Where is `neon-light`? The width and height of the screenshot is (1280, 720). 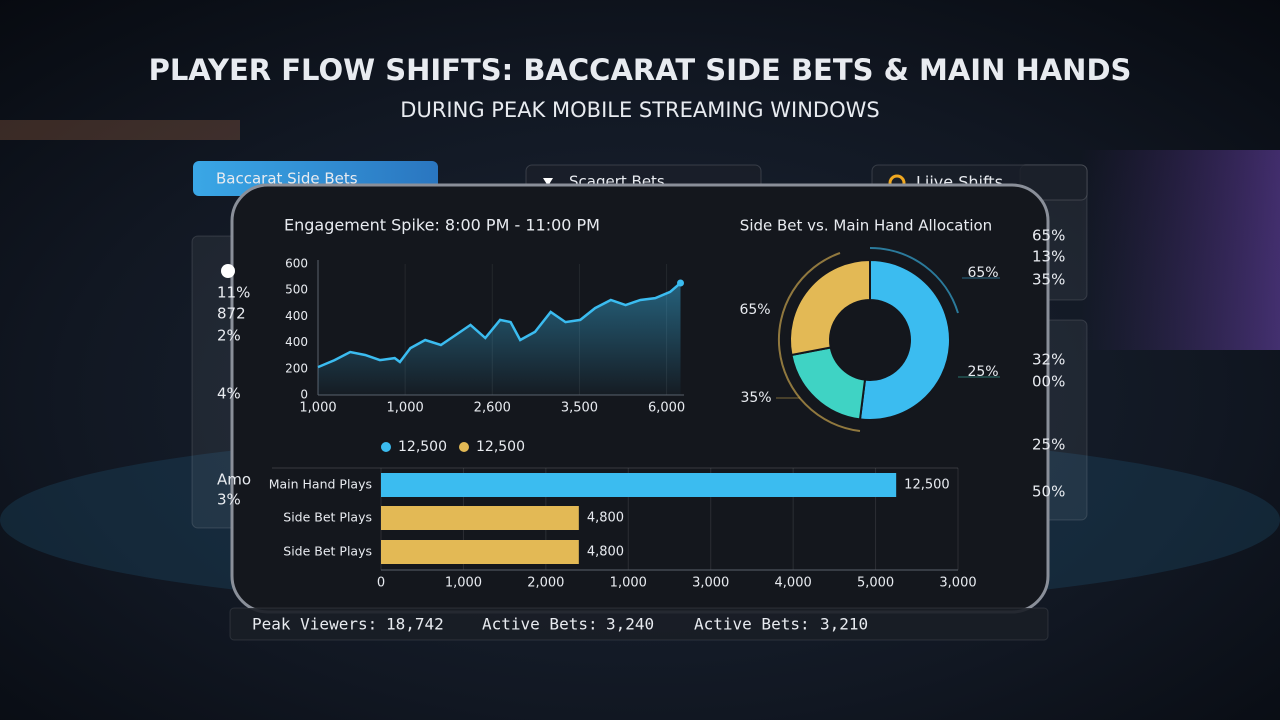
neon-light is located at coordinates (1180, 250).